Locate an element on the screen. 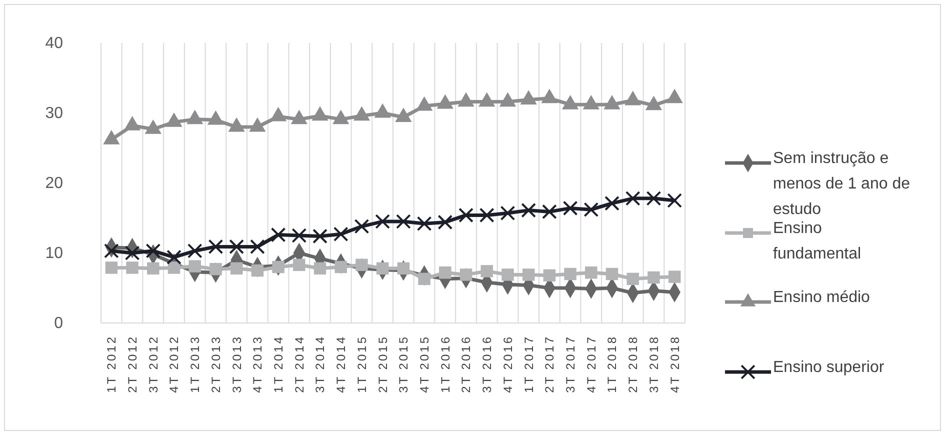 The height and width of the screenshot is (436, 946). x-tick-label: 3T 2012 is located at coordinates (153, 364).